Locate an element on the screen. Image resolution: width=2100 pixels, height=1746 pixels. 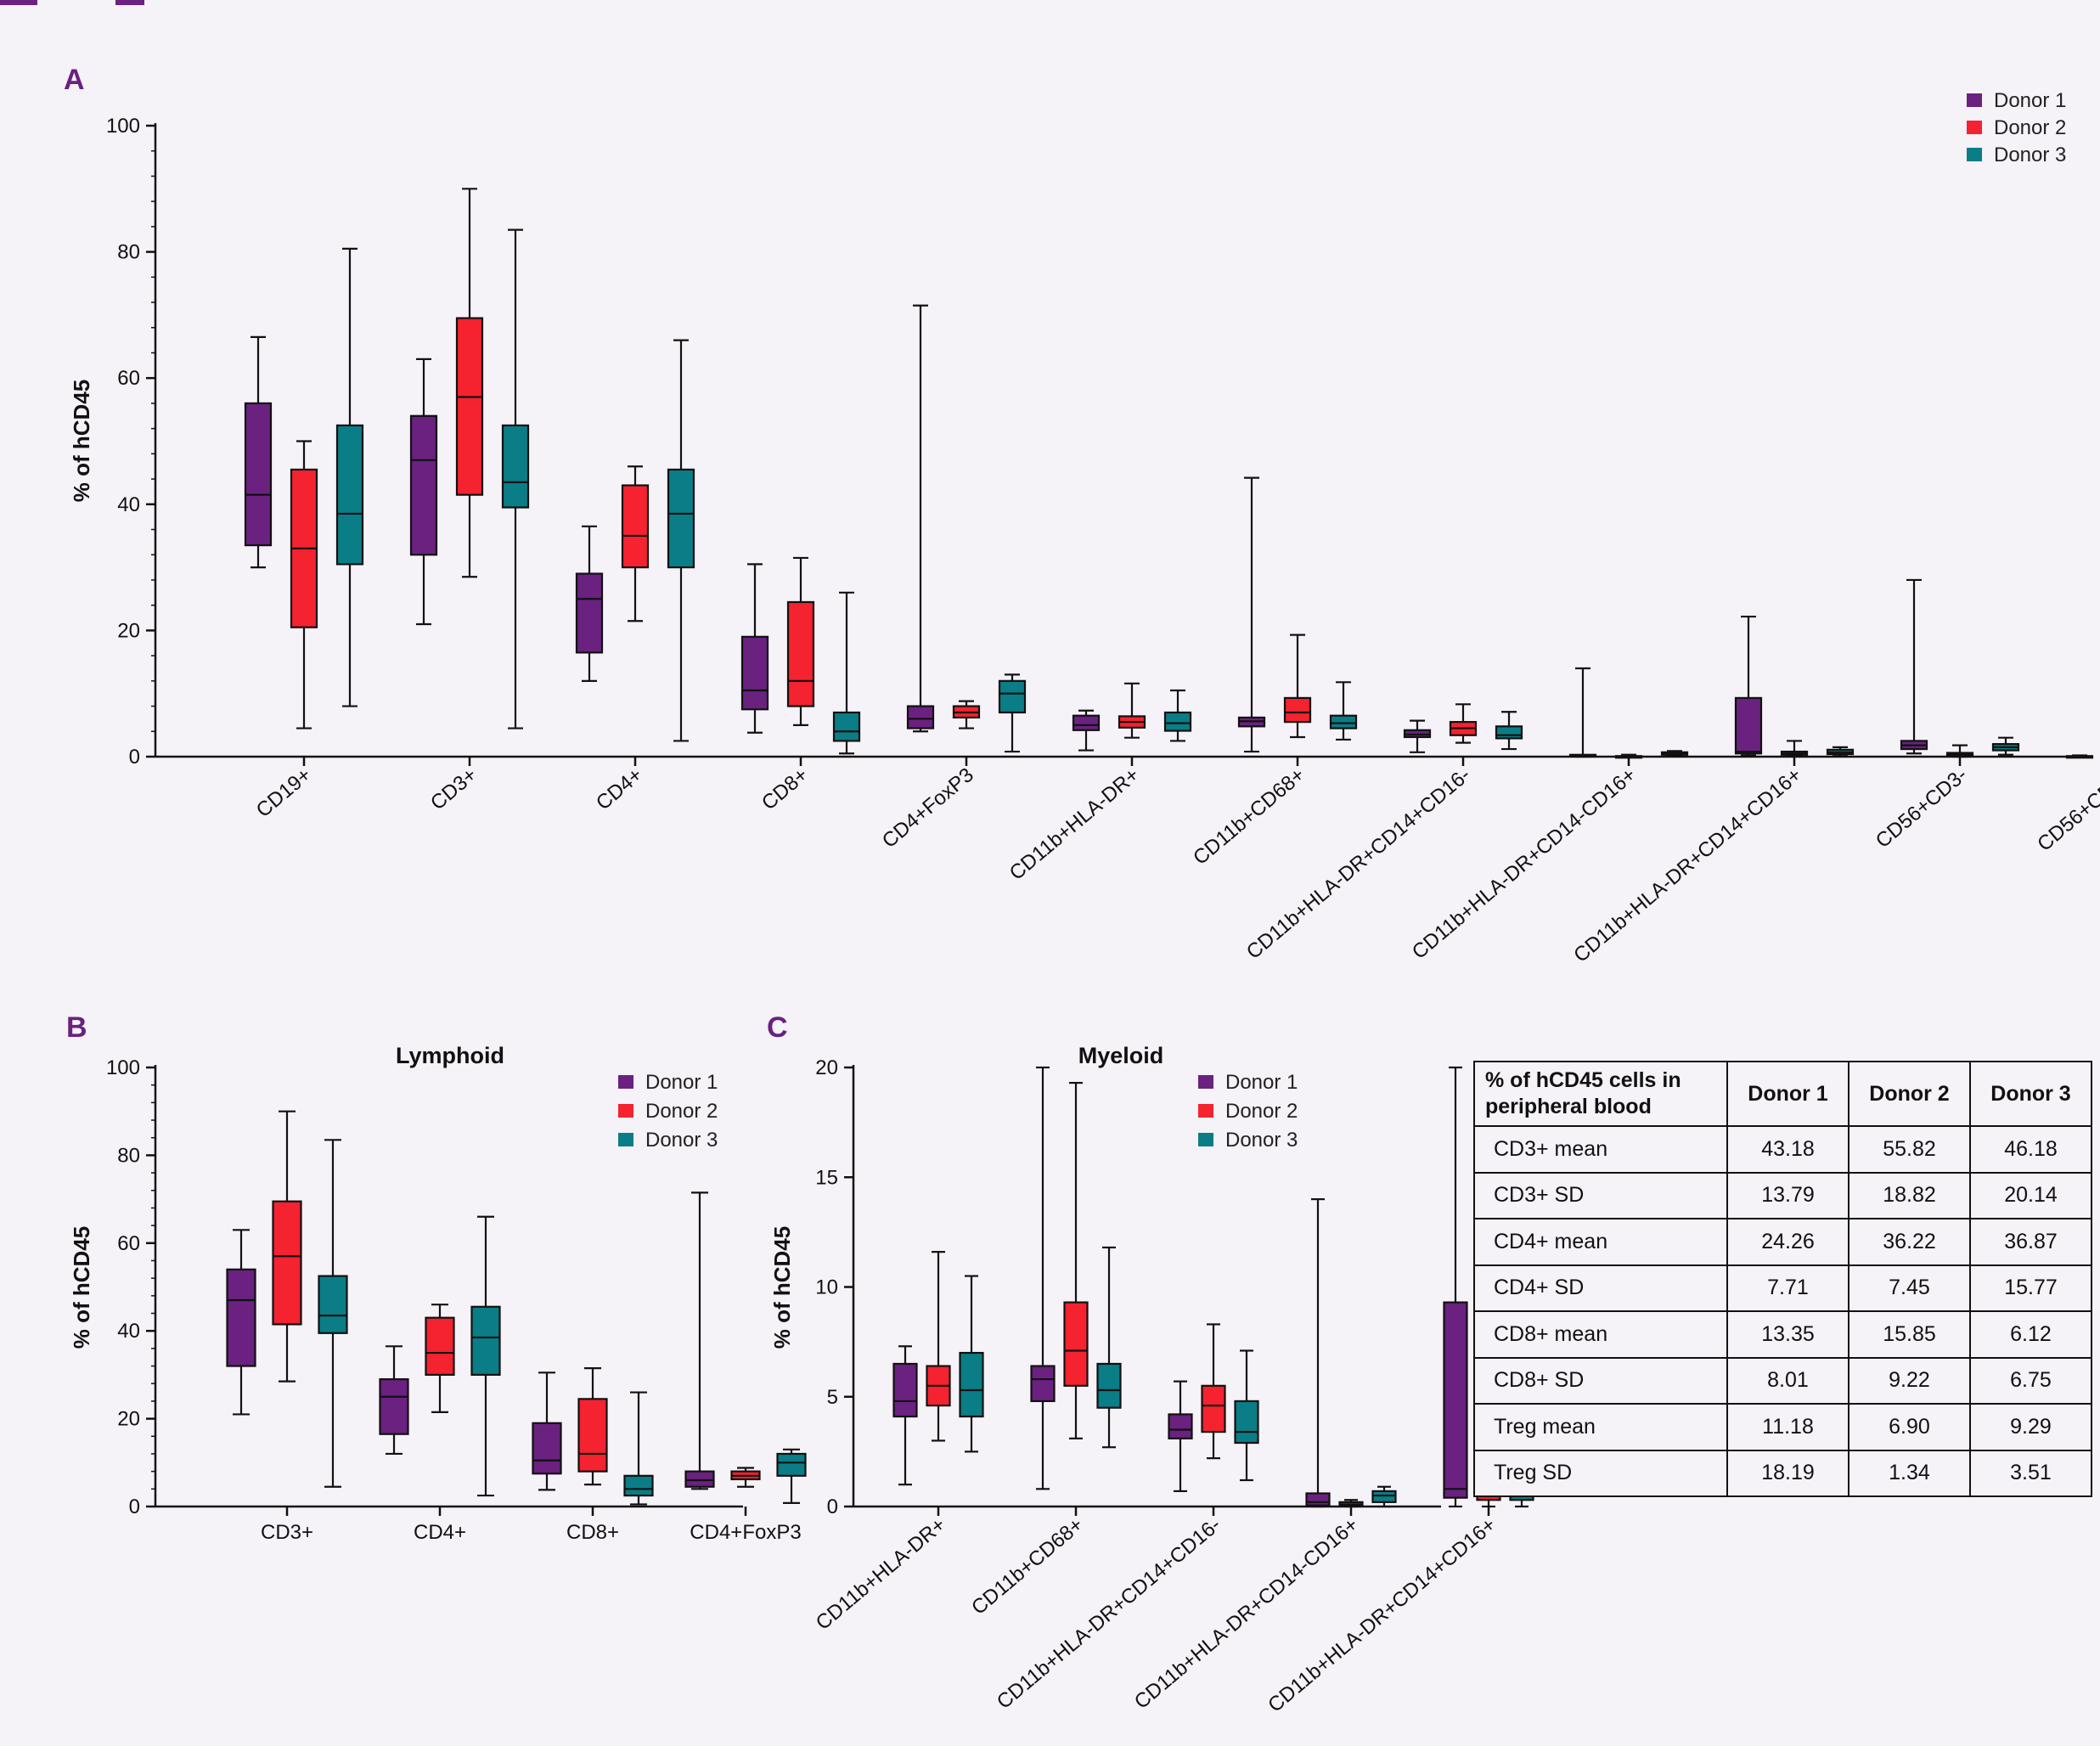
table-row: Treg mean 11.18 6.90 9.29 is located at coordinates (1782, 1427).